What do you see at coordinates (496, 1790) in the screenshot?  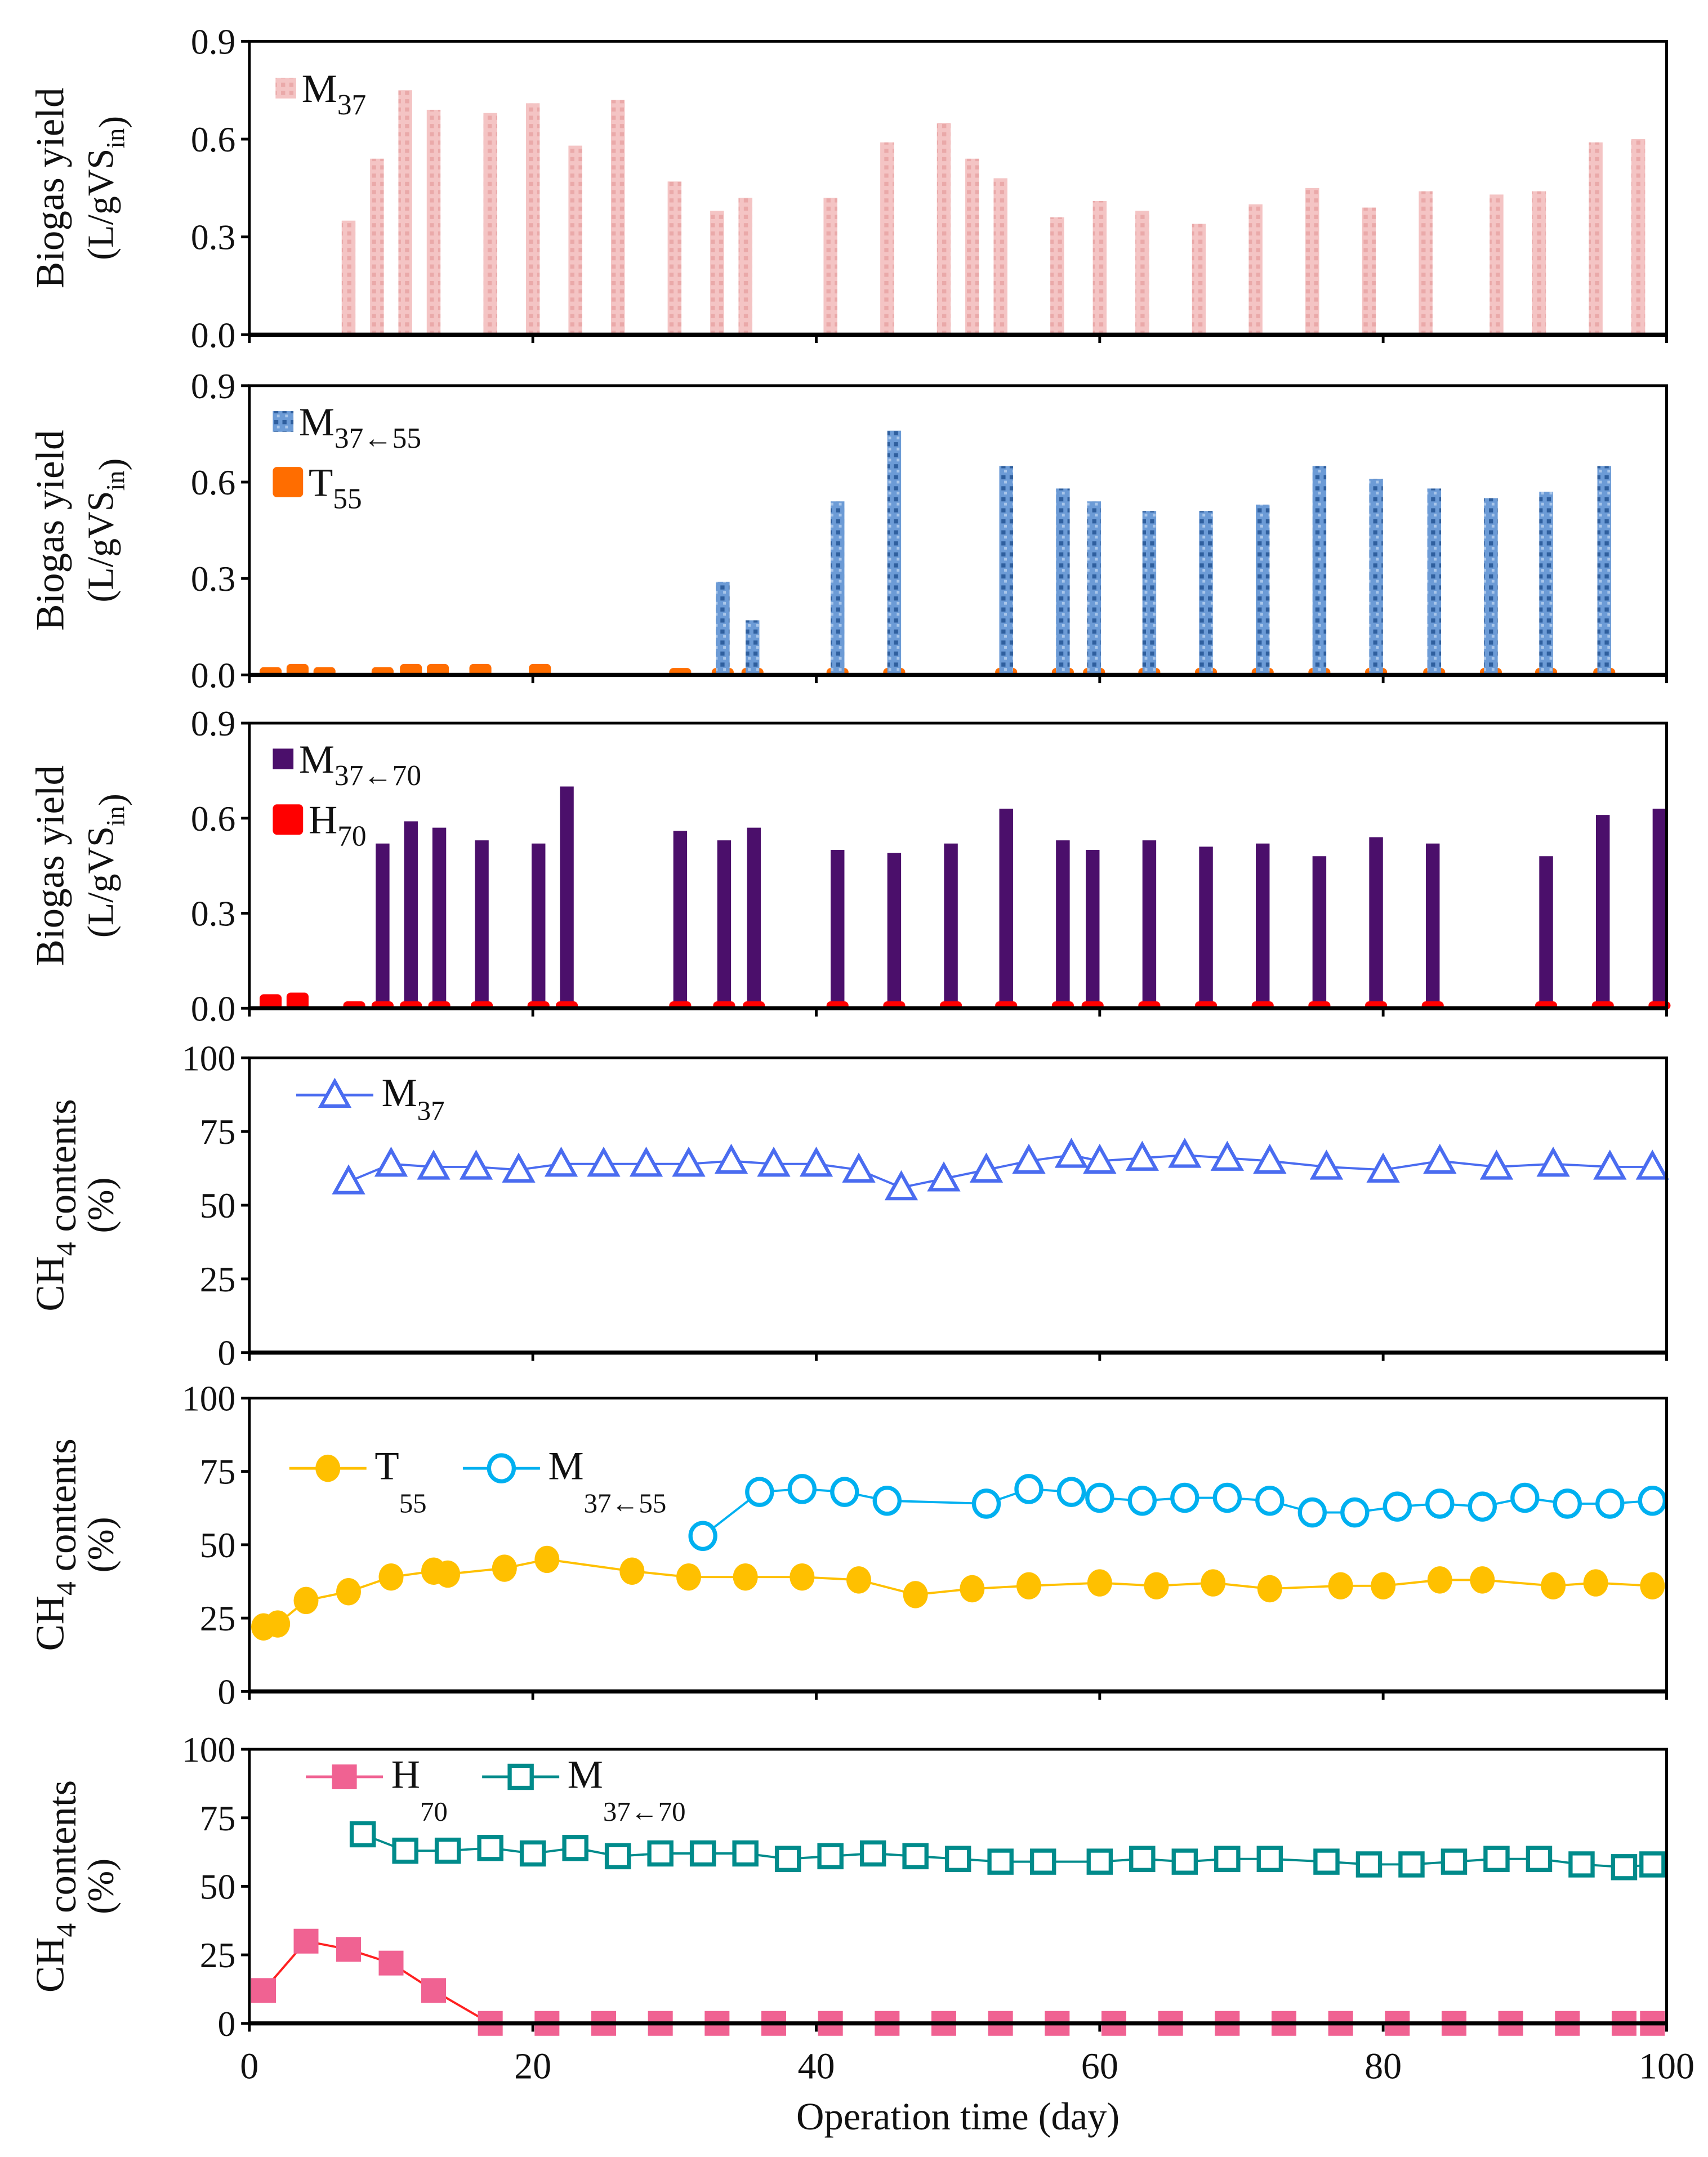 I see `legend: H70 M37←70` at bounding box center [496, 1790].